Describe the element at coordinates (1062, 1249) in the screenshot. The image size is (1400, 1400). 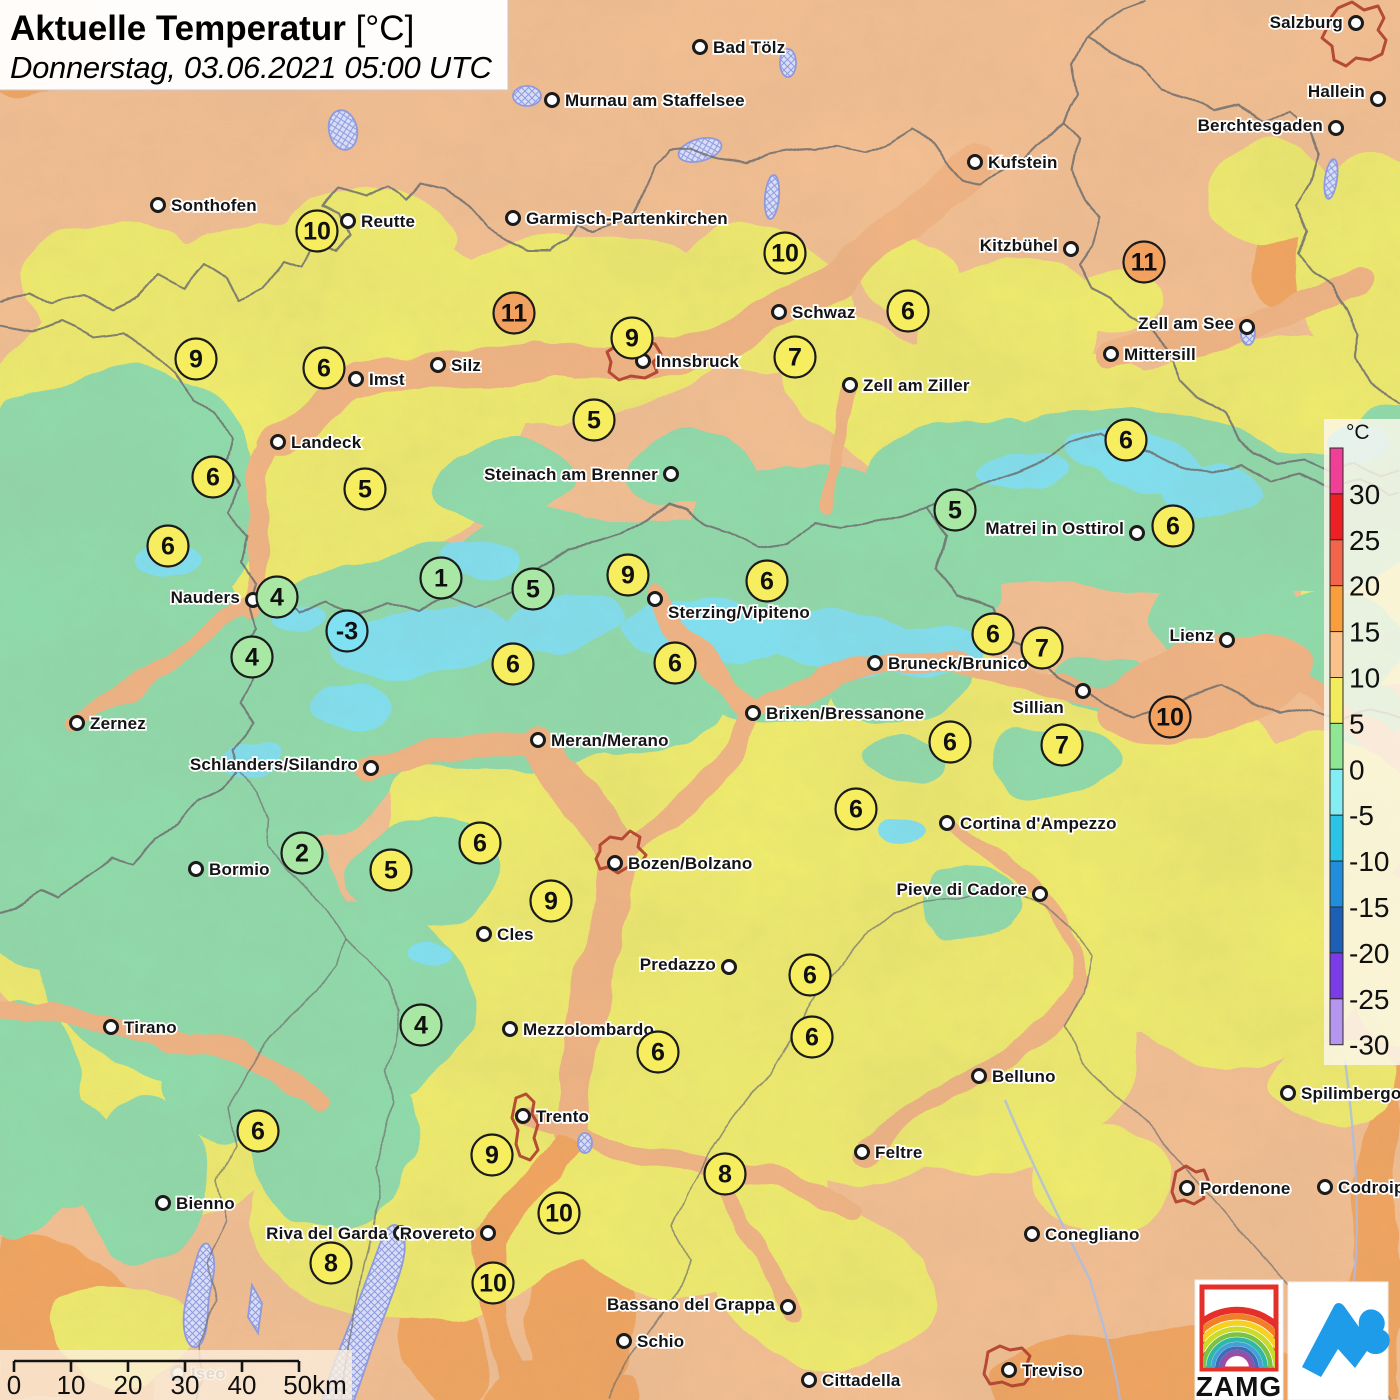
I see `river-piave` at that location.